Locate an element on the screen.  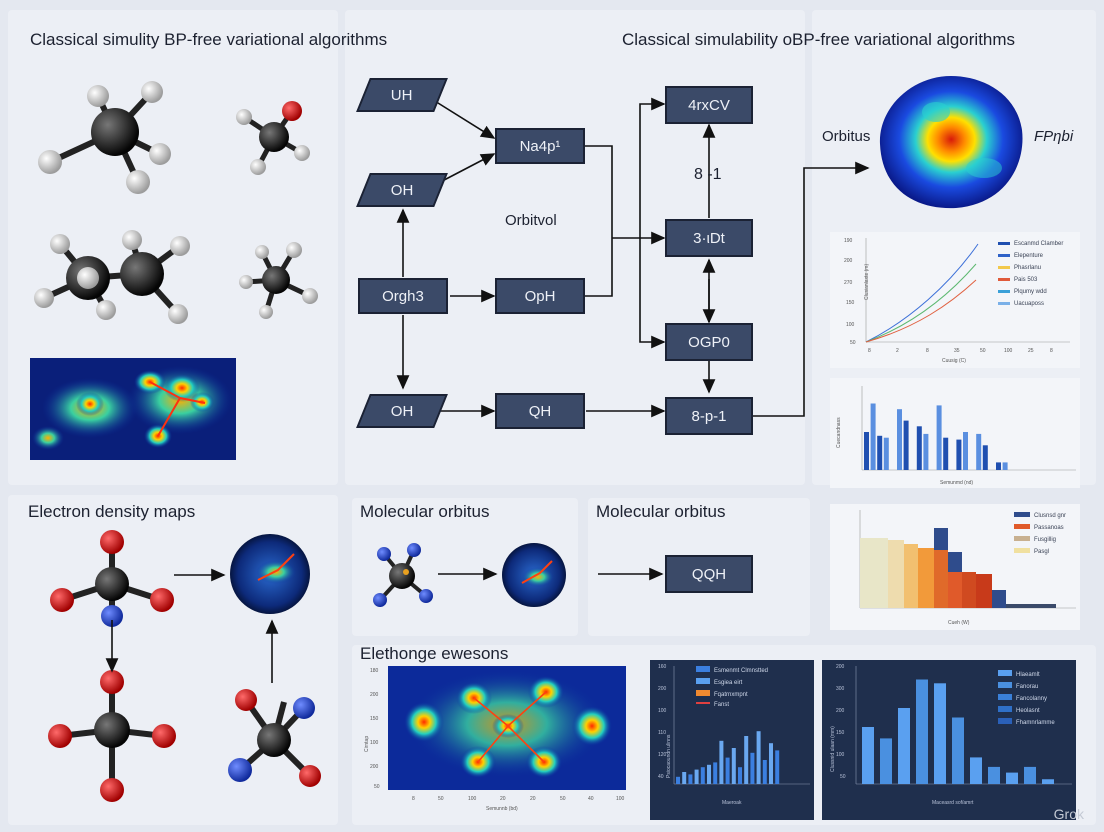
title-elethonge: Elethonge ewesons is located at coordinates (434, 653).